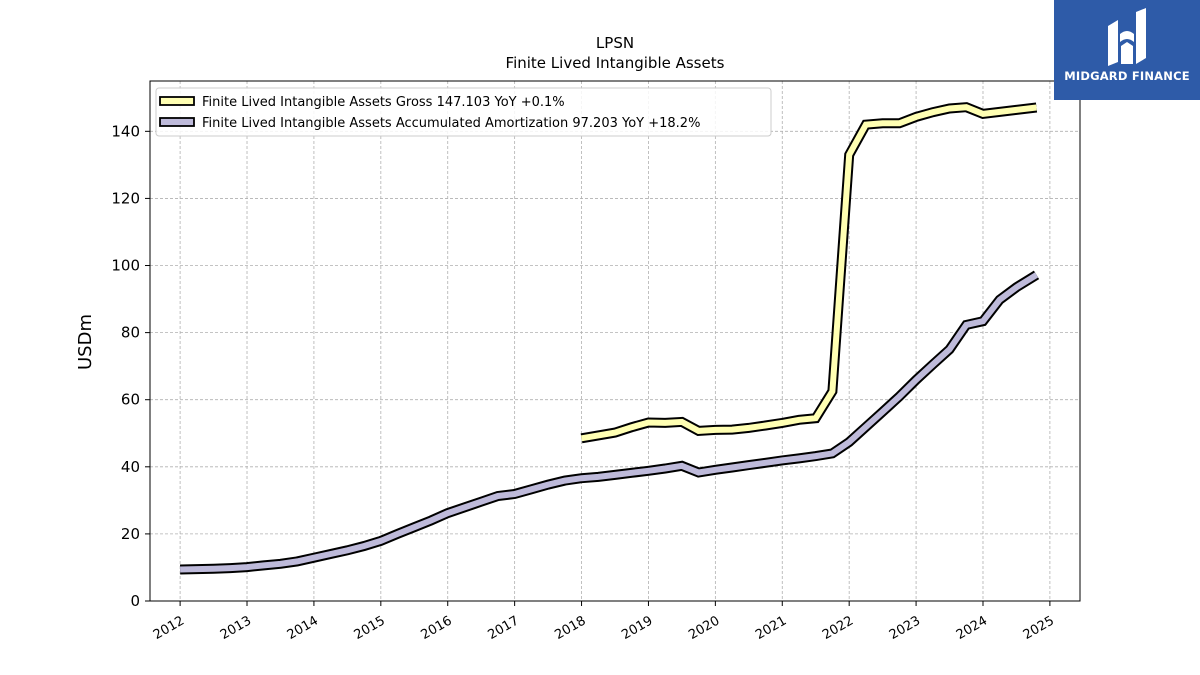  What do you see at coordinates (437, 628) in the screenshot?
I see `x-tick-label: 2016` at bounding box center [437, 628].